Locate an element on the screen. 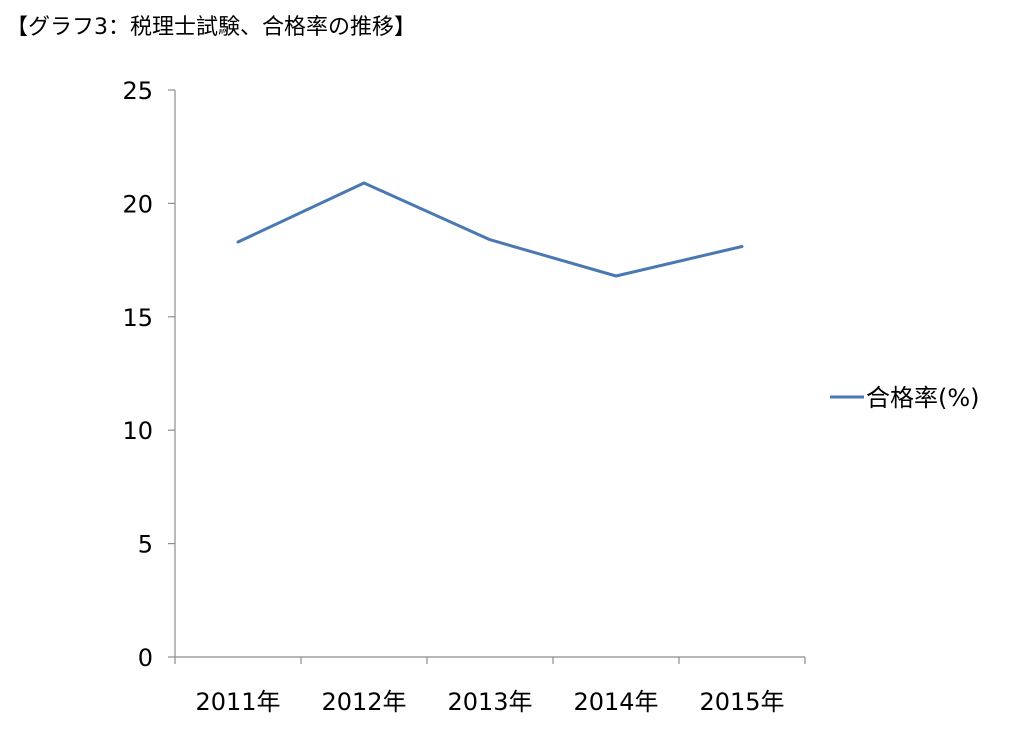 The width and height of the screenshot is (1024, 736). y-tick-label: 10 is located at coordinates (137, 431).